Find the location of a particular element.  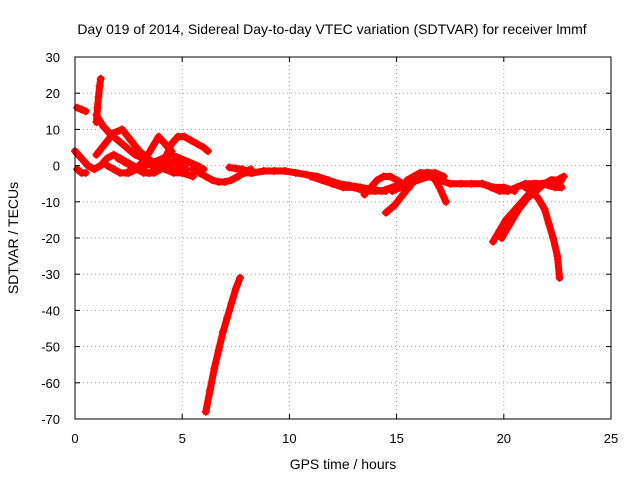

x-tick-label: 20 is located at coordinates (504, 438).